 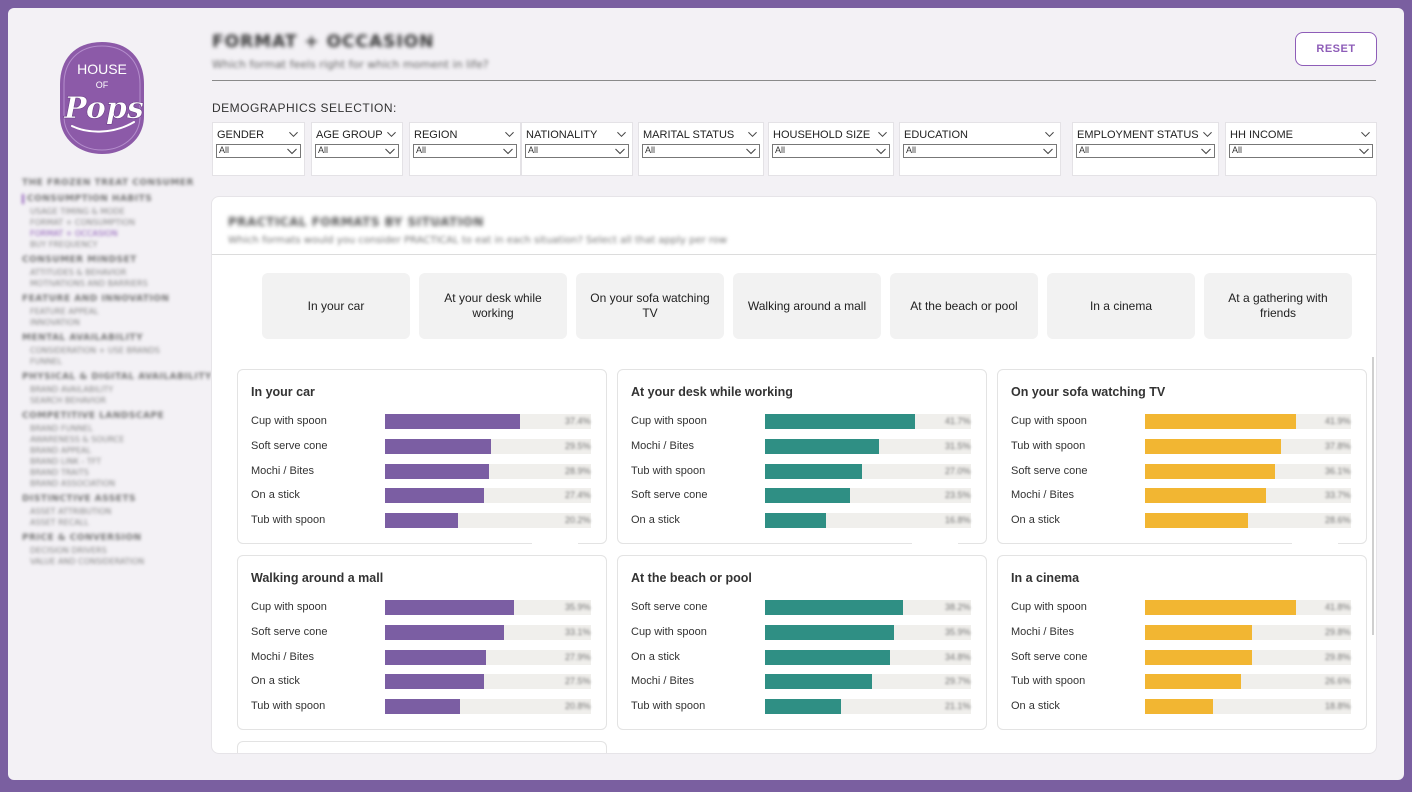 What do you see at coordinates (436, 135) in the screenshot?
I see `slicer-label: REGION` at bounding box center [436, 135].